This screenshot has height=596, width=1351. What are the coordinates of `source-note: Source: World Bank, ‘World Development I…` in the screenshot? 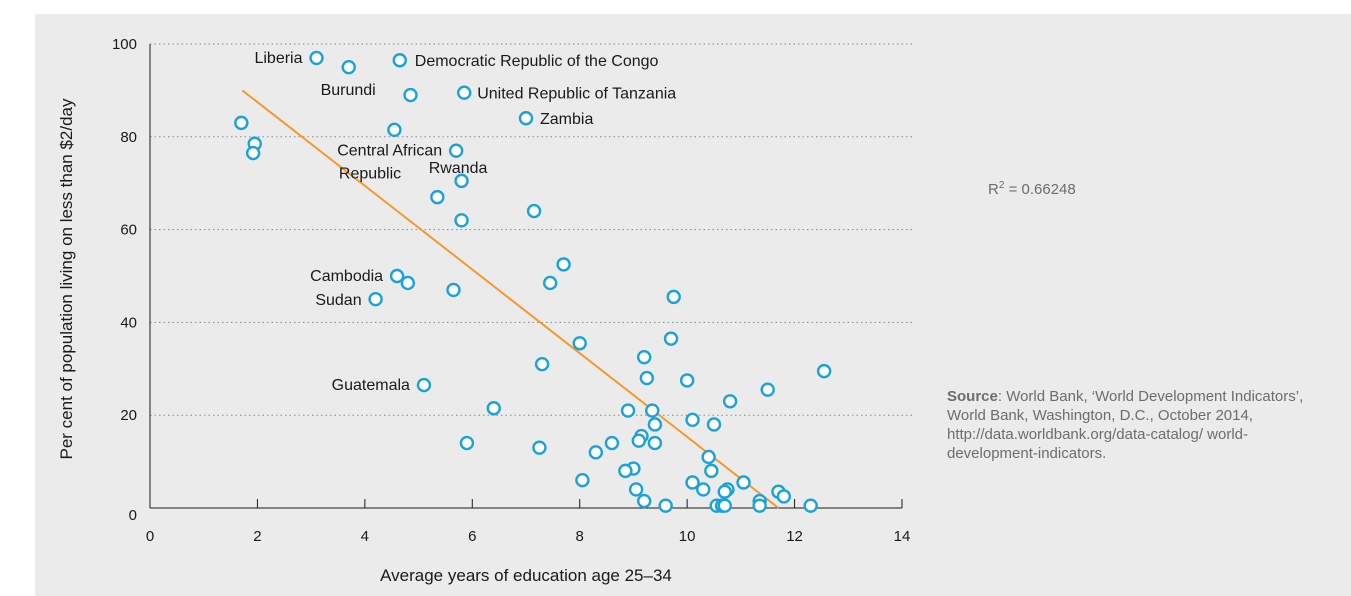 It's located at (1132, 425).